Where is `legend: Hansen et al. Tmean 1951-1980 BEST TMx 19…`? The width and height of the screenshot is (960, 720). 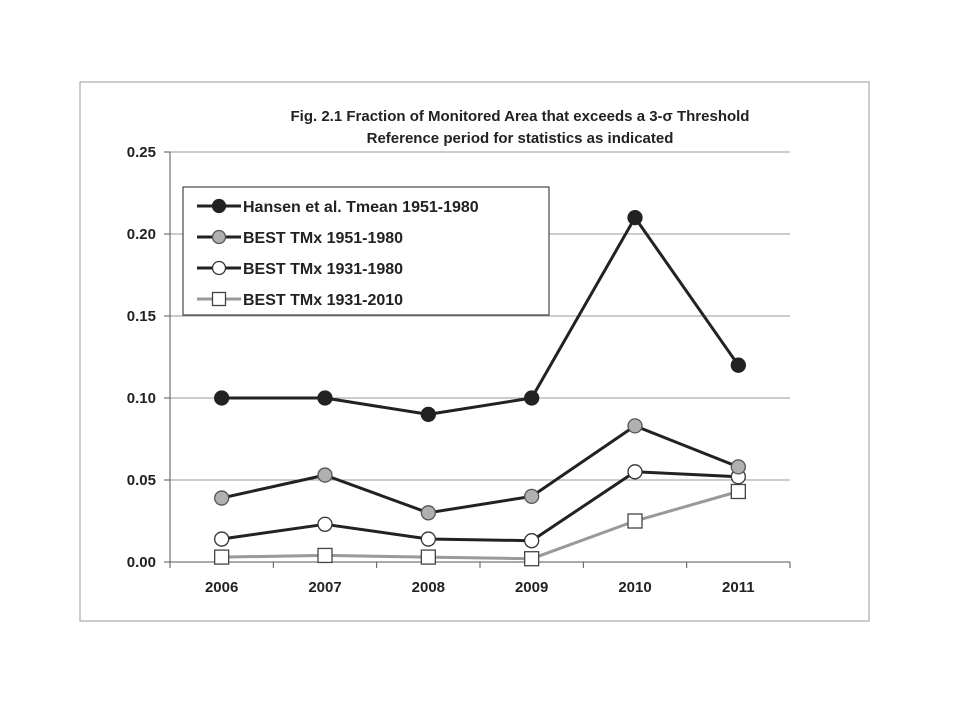 legend: Hansen et al. Tmean 1951-1980 BEST TMx 19… is located at coordinates (366, 251).